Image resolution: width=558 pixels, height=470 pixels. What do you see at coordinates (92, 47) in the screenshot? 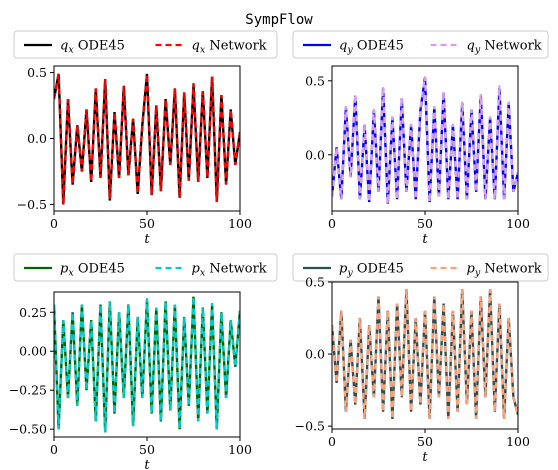
I see `legend-label: qx ODE45` at bounding box center [92, 47].